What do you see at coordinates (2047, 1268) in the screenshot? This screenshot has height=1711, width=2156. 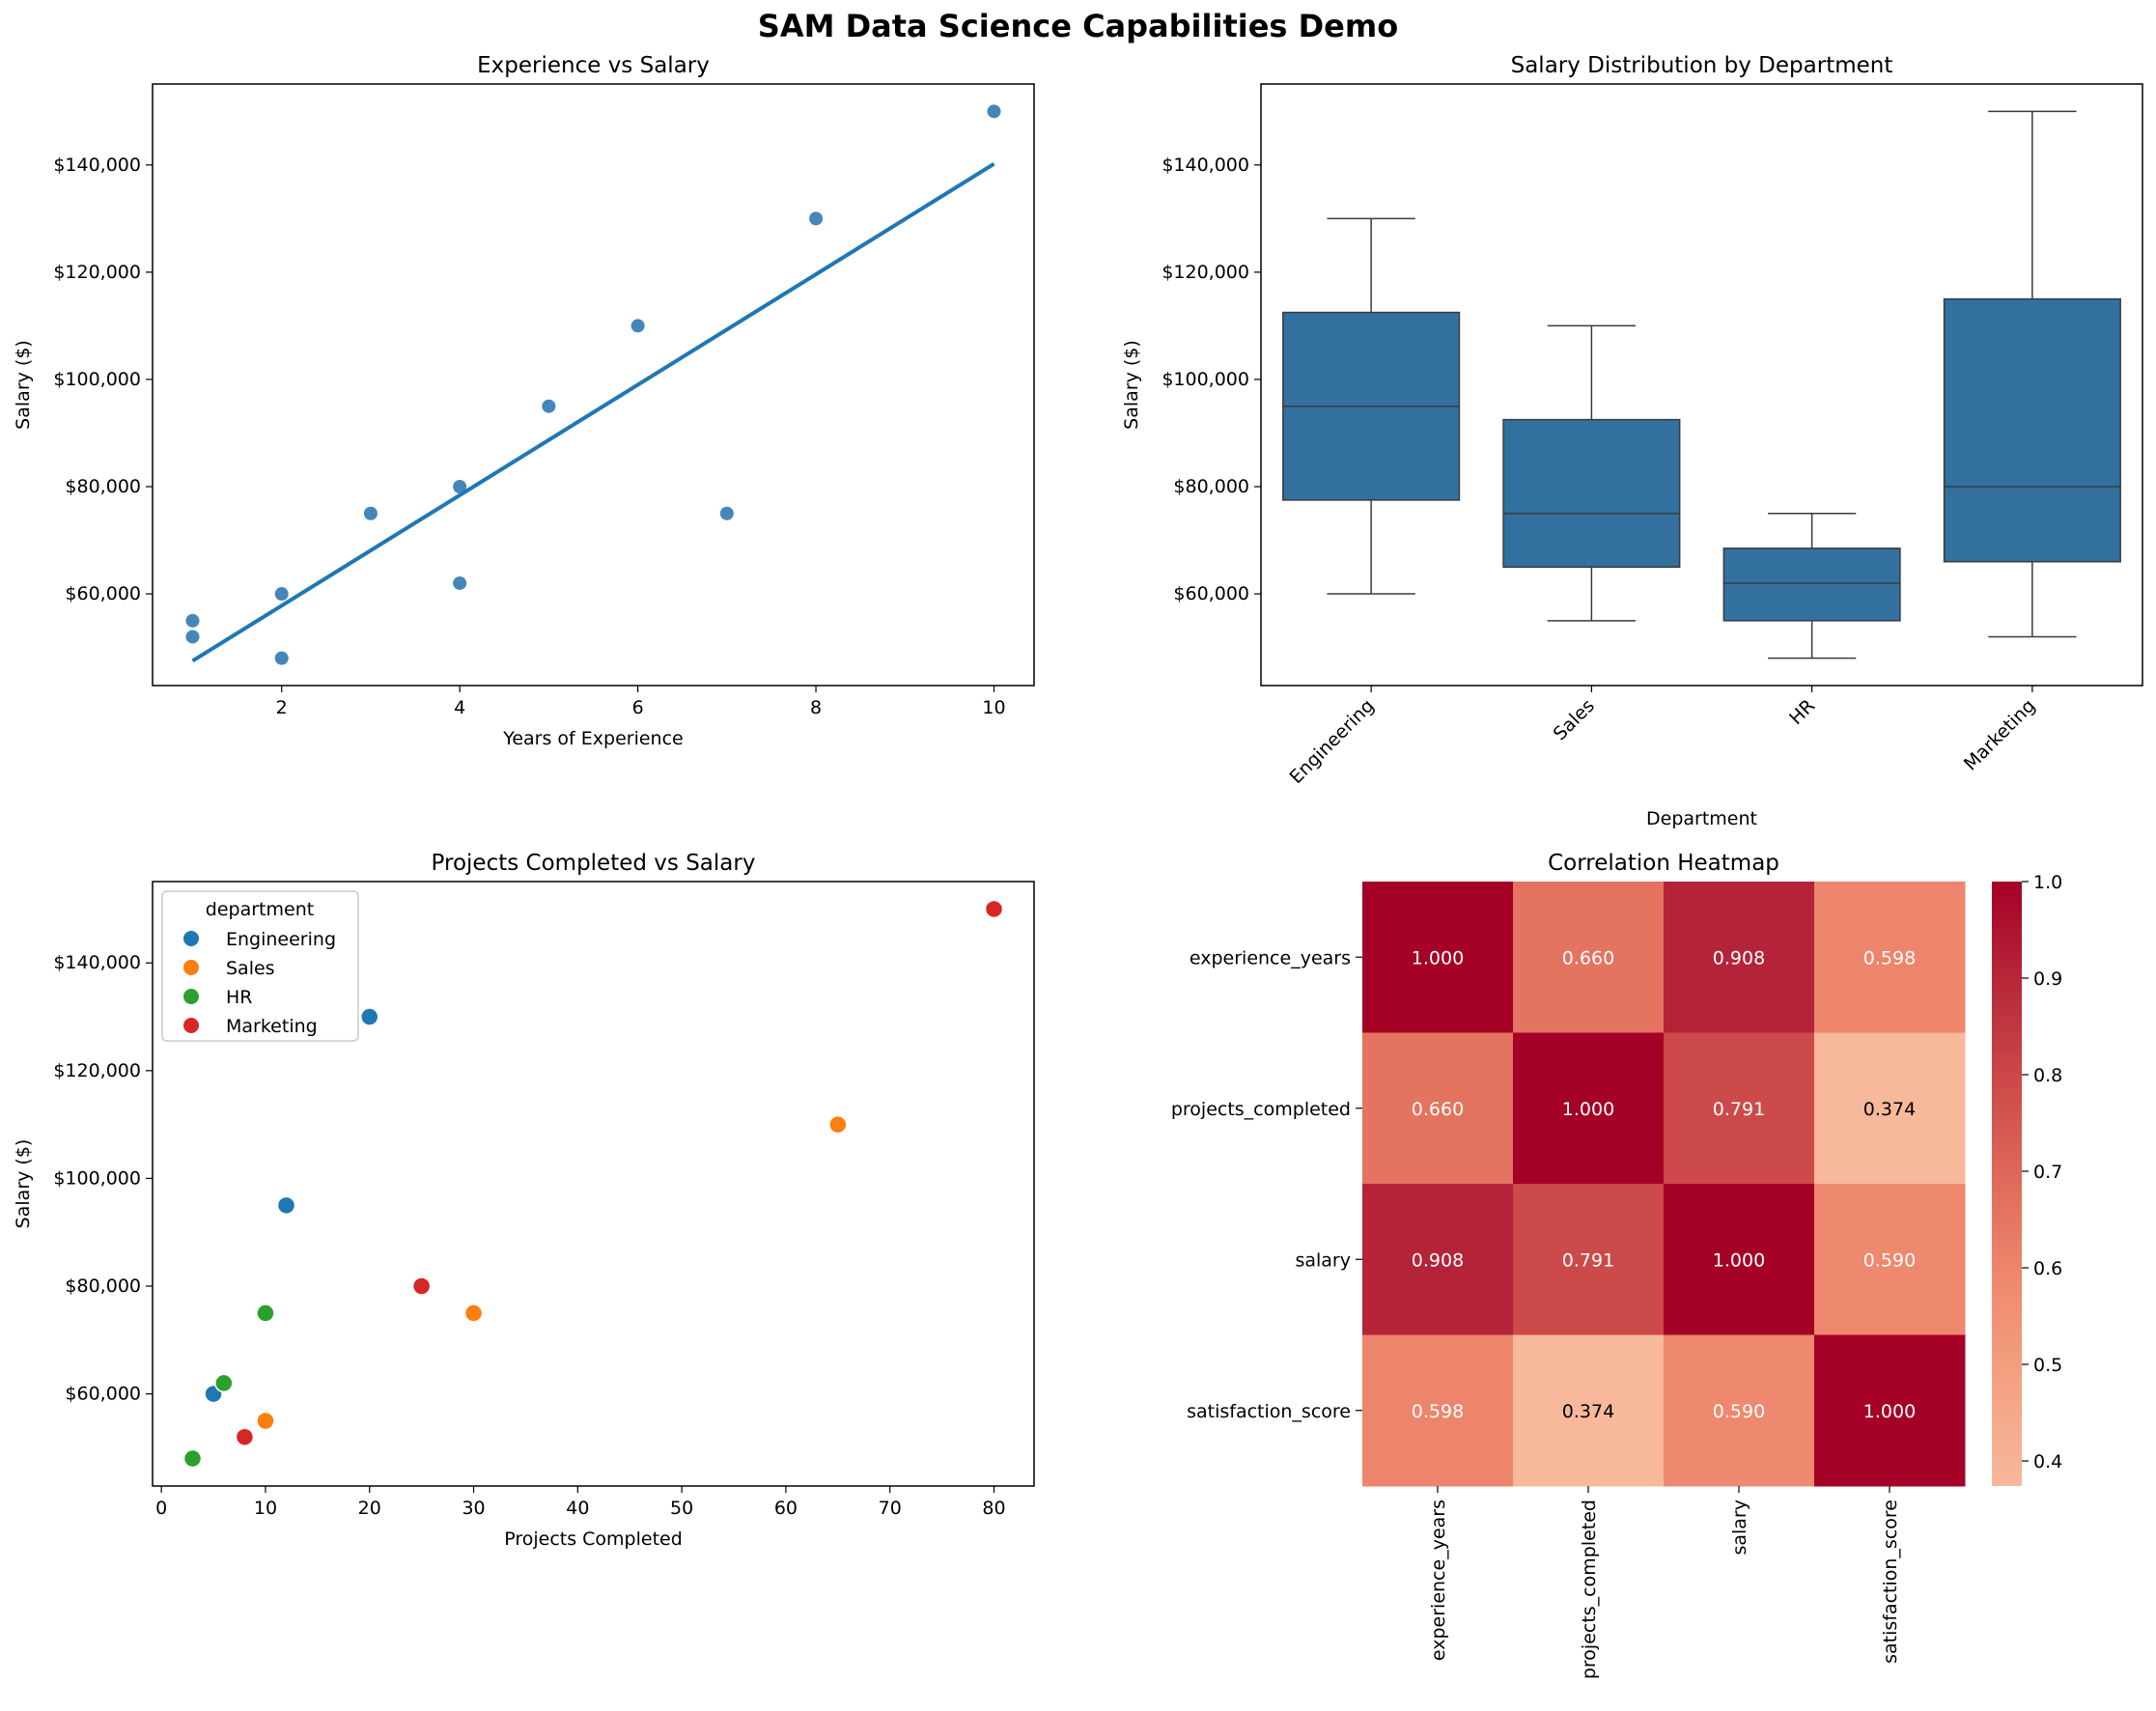 I see `colorbar-tick-label: 0.6` at bounding box center [2047, 1268].